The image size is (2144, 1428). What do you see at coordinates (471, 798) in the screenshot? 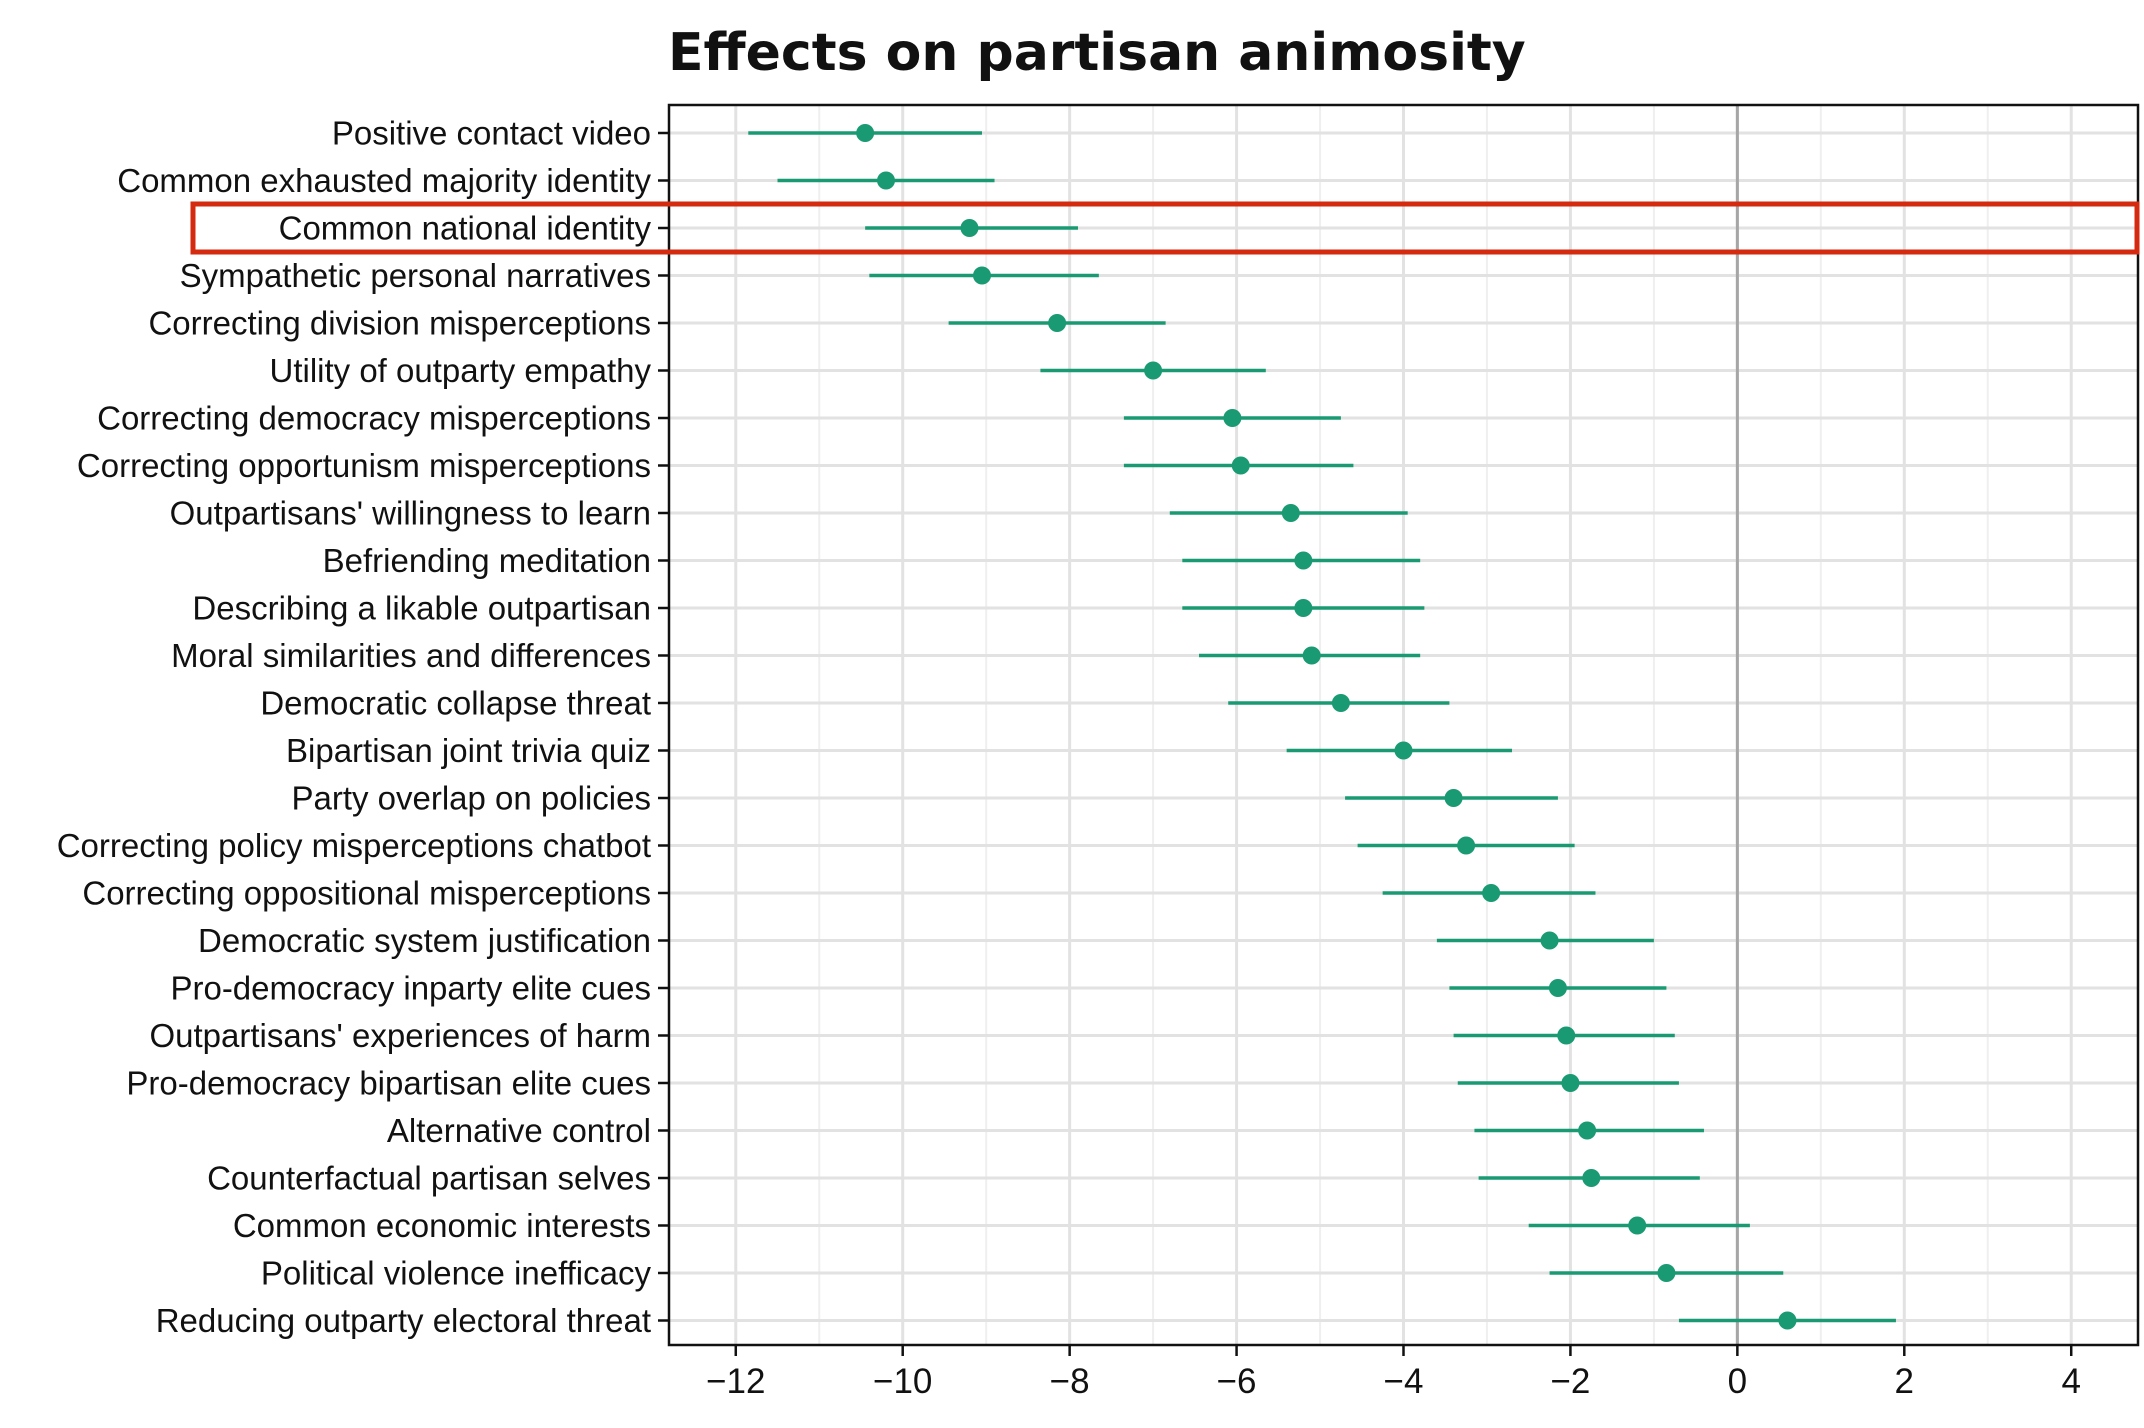
I see `y-tick-label: Party overlap on policies` at bounding box center [471, 798].